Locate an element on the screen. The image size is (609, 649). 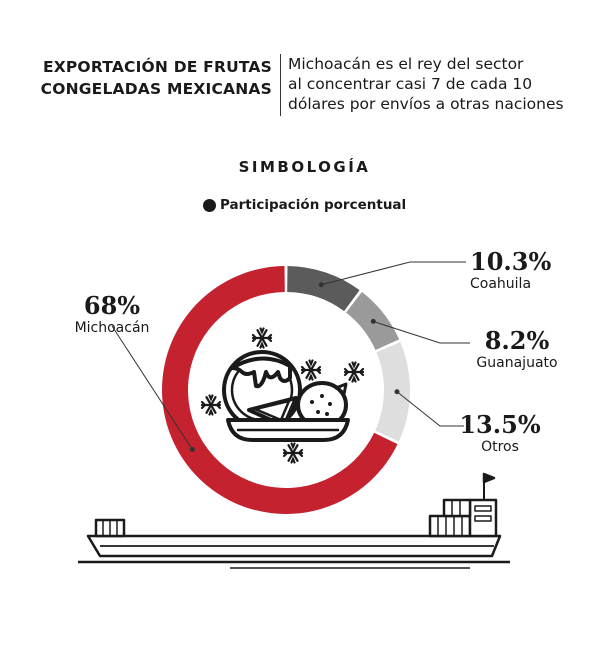
label-michoacan: 68% Michoacán is located at coordinates (112, 315).